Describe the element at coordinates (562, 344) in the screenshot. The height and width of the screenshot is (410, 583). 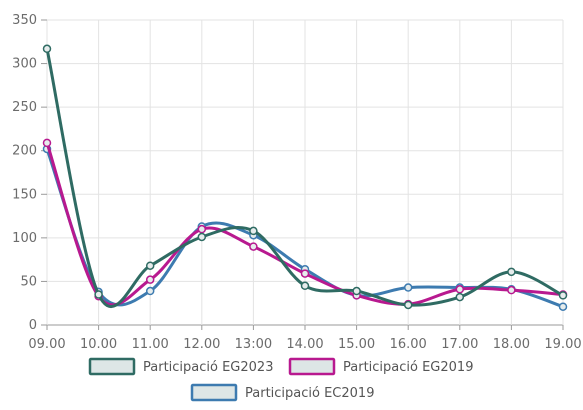
I see `x-tick-label: 19.00` at that location.